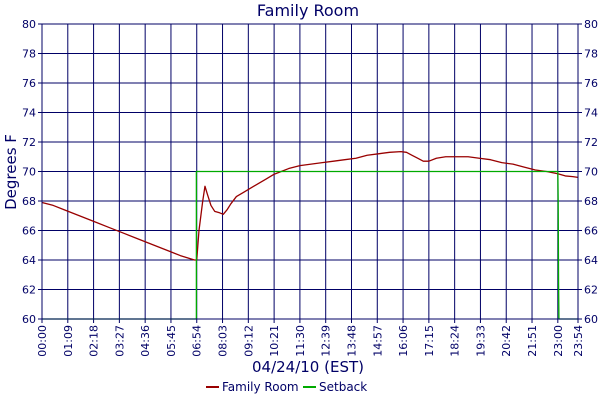 This screenshot has height=404, width=600. What do you see at coordinates (480, 341) in the screenshot?
I see `x-tick-label: 19:33` at bounding box center [480, 341].